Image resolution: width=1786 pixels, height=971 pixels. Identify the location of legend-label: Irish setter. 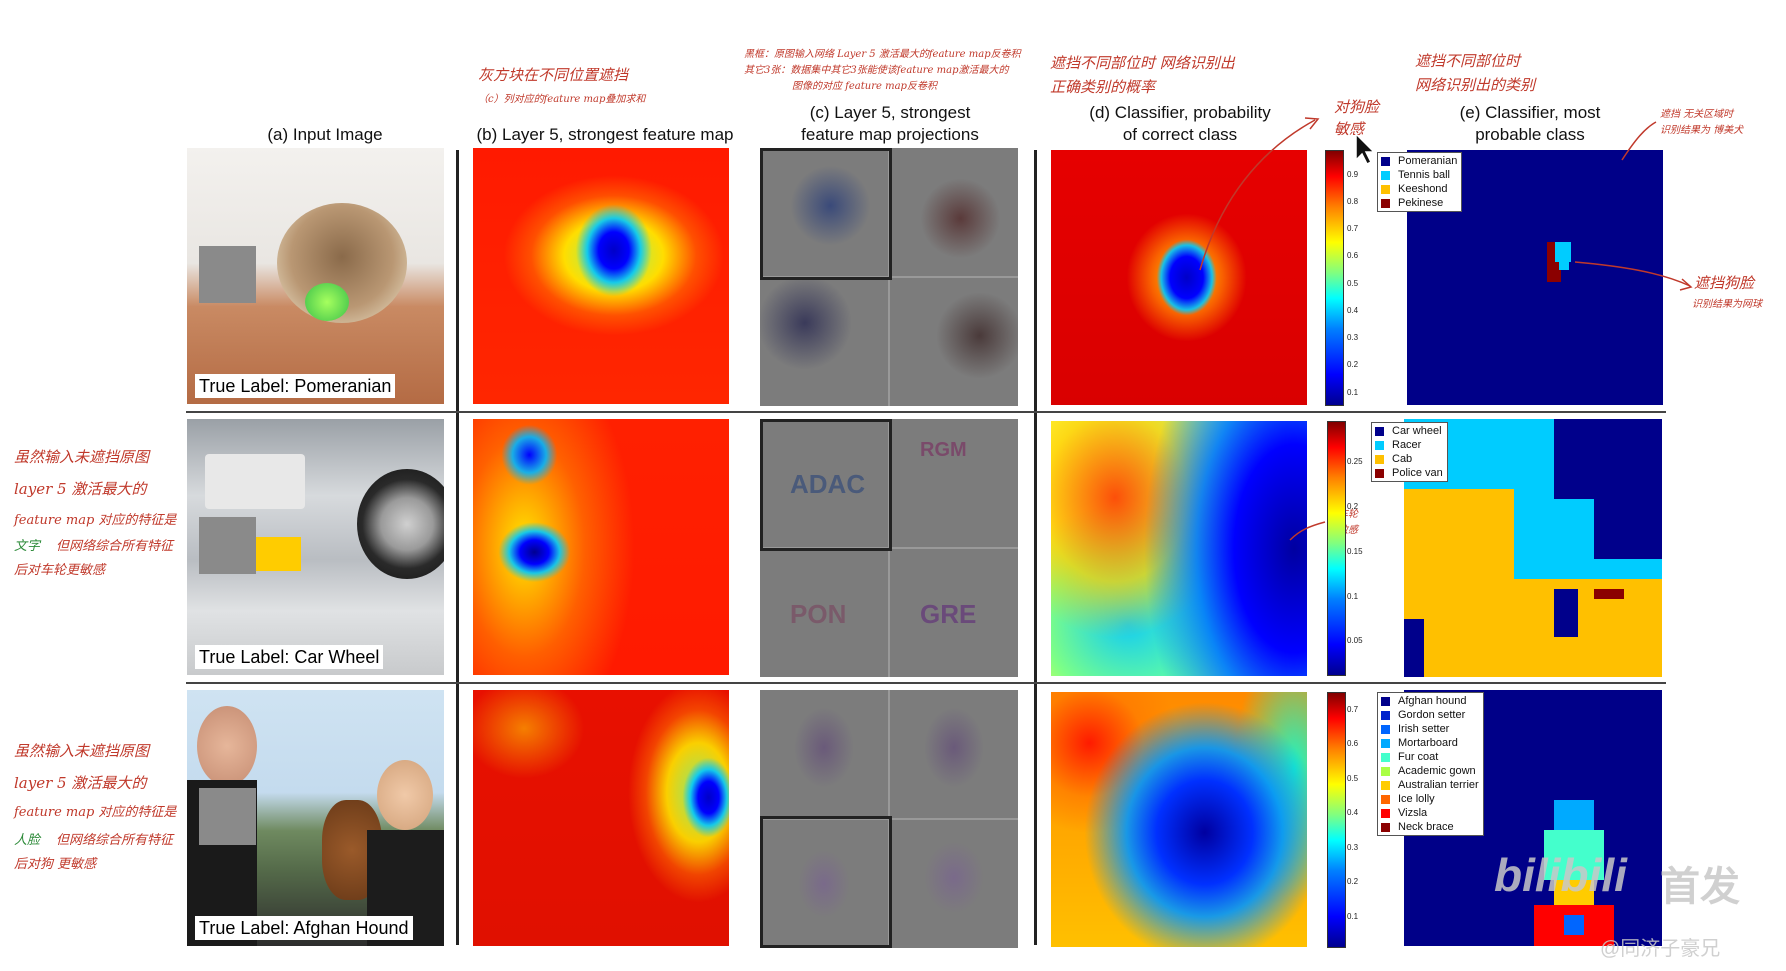
(1424, 729).